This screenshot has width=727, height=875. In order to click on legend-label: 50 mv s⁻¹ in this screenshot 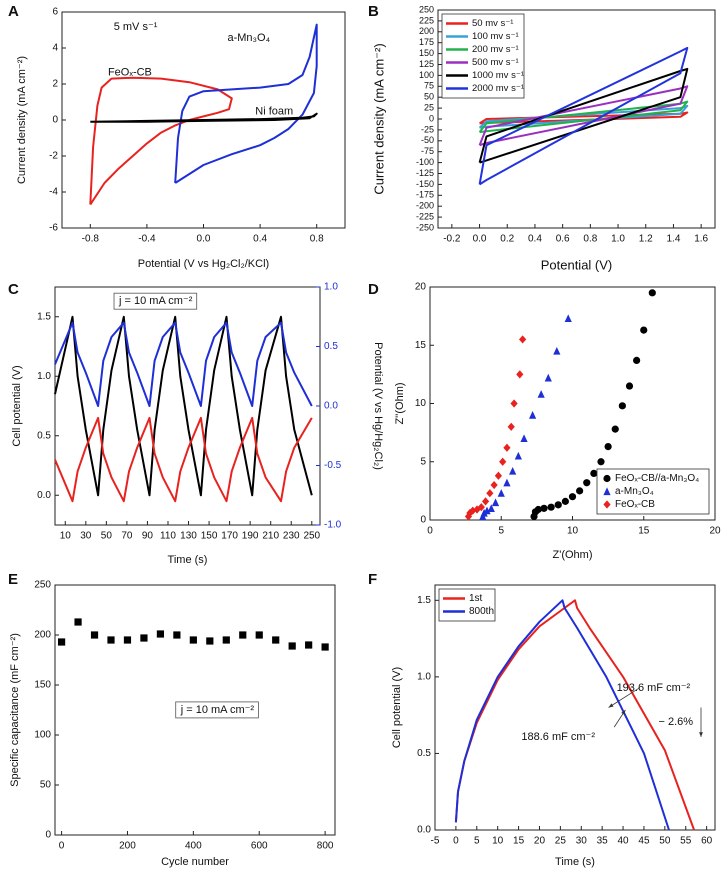, I will do `click(492, 23)`.